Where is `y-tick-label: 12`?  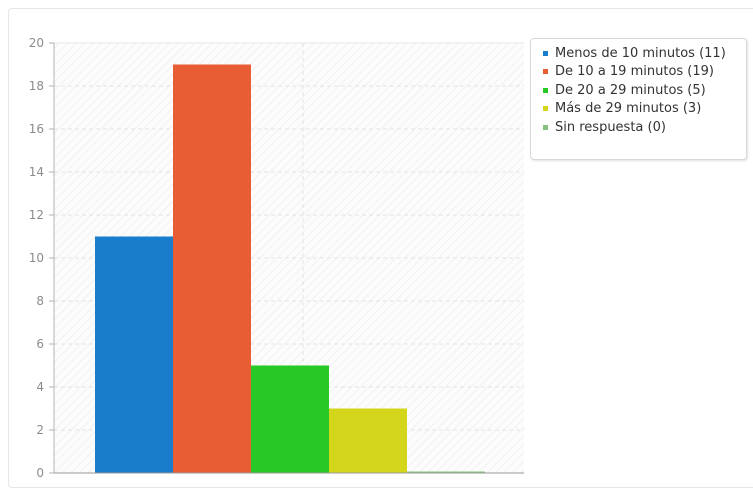
y-tick-label: 12 is located at coordinates (36, 215).